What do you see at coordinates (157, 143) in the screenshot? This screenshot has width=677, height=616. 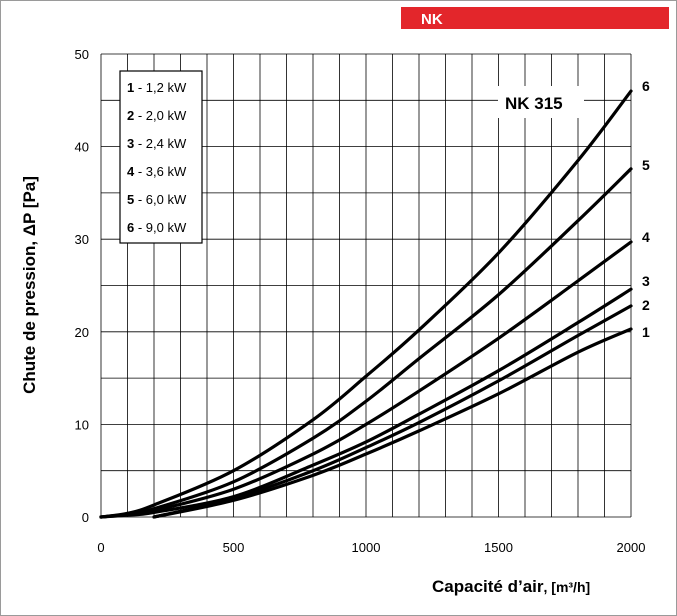 I see `legend-entry: 3 - 2,4 kW` at bounding box center [157, 143].